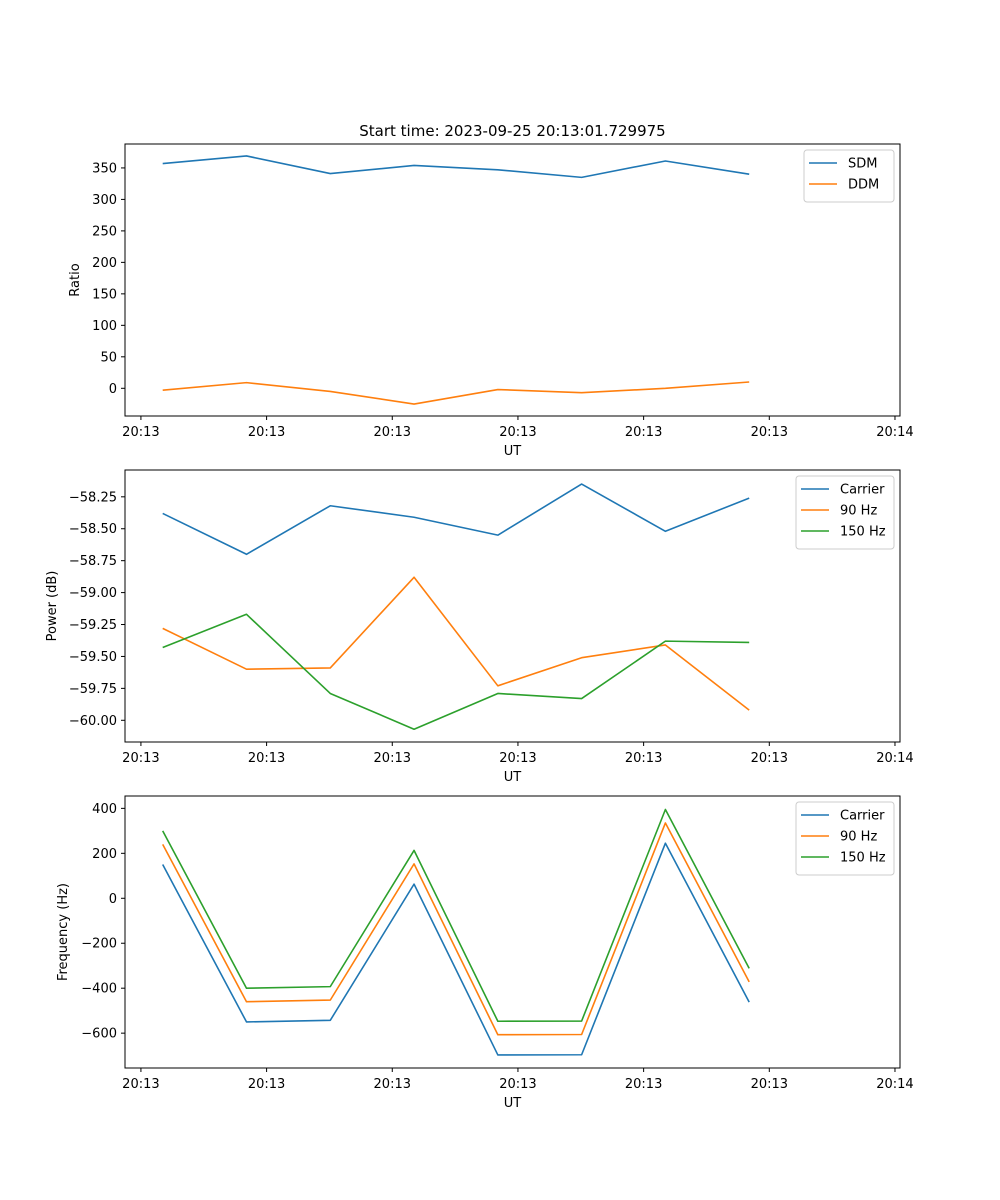 The width and height of the screenshot is (1000, 1200). What do you see at coordinates (93, 593) in the screenshot?
I see `y-tick-label: −59.00` at bounding box center [93, 593].